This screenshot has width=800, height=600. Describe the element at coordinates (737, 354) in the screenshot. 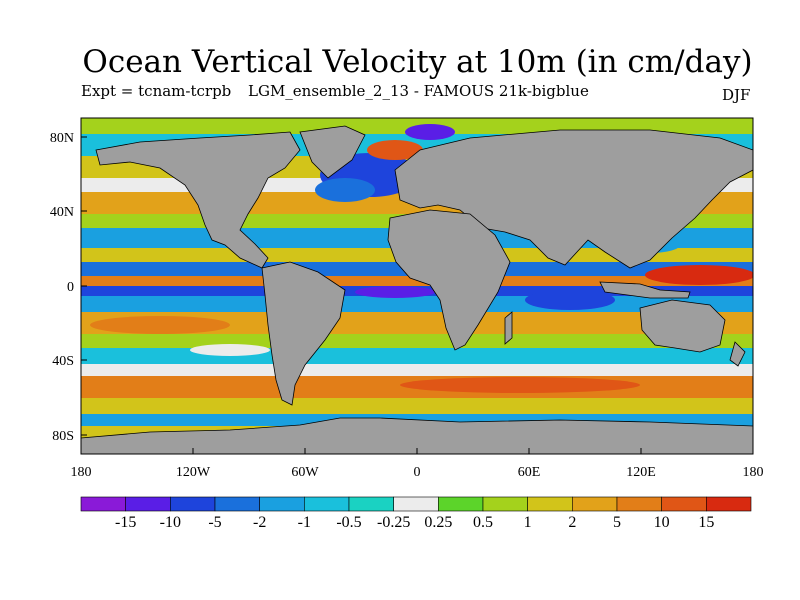

I see `new-zealand` at that location.